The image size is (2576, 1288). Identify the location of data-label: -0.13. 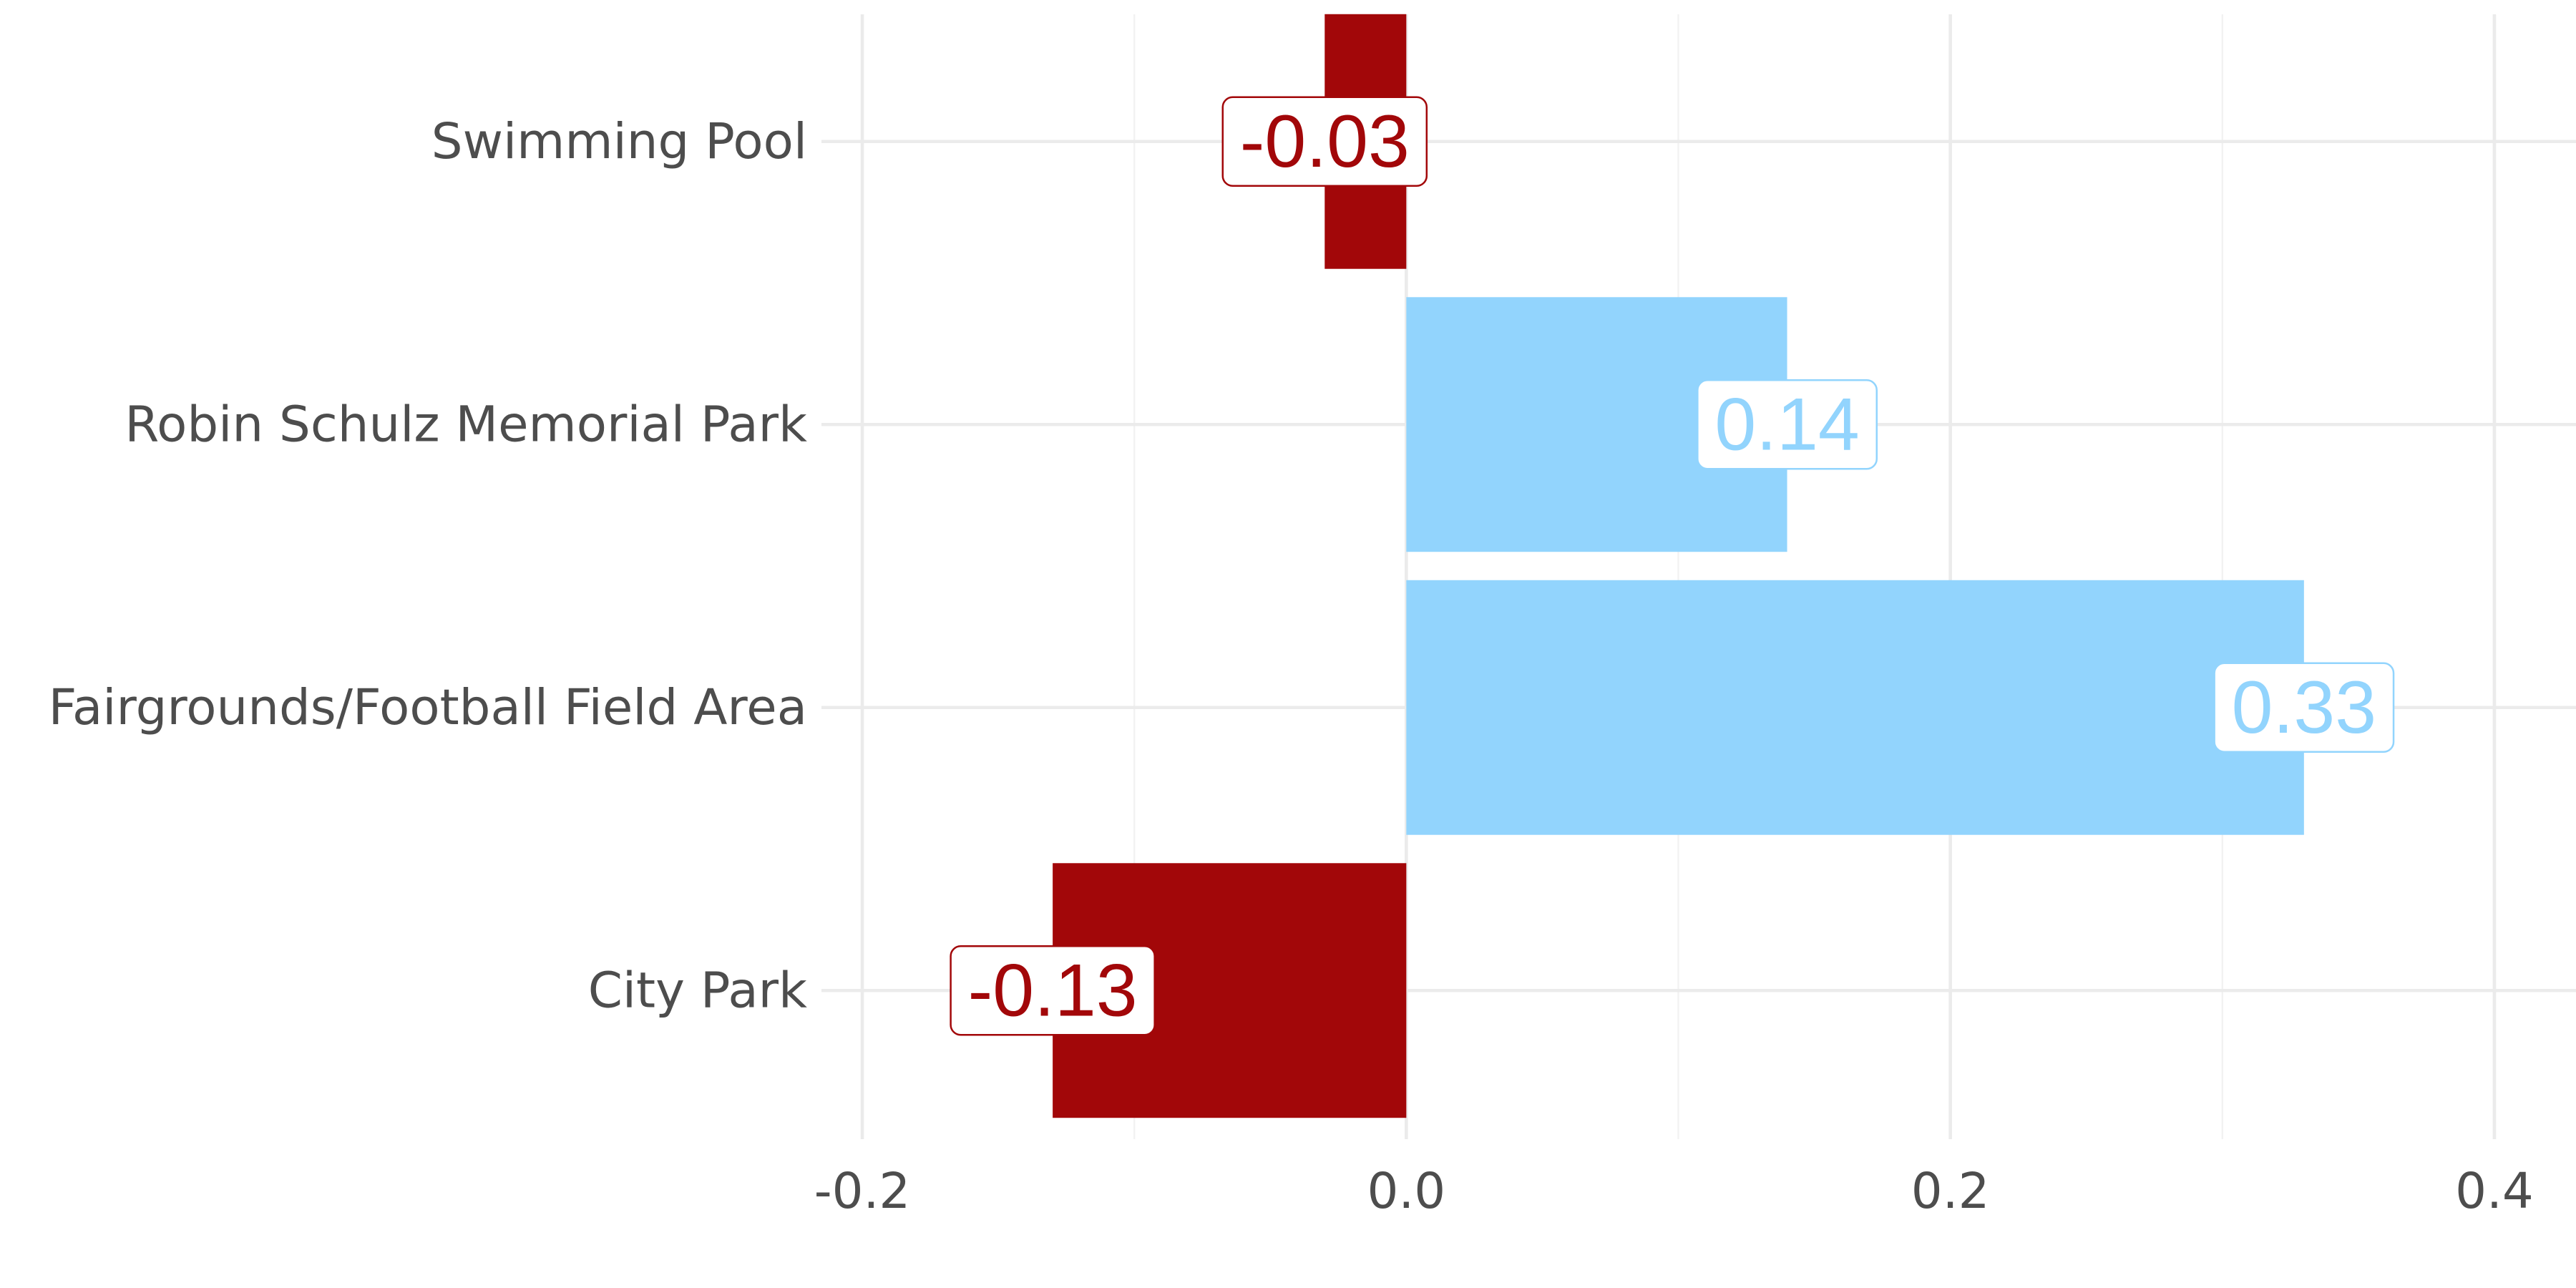
(1053, 990).